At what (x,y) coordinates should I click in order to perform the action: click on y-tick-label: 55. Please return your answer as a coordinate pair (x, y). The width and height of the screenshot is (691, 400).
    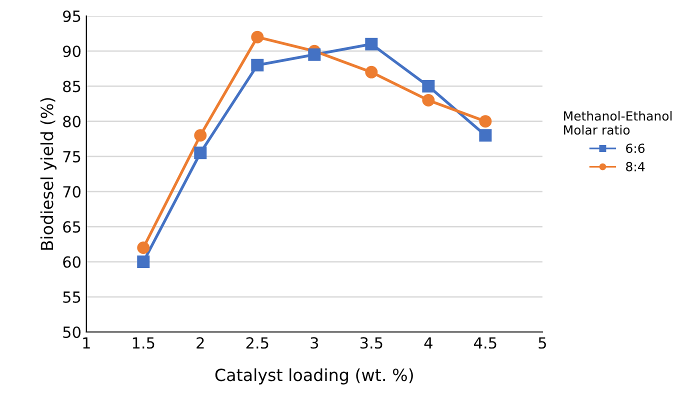
    Looking at the image, I should click on (71, 297).